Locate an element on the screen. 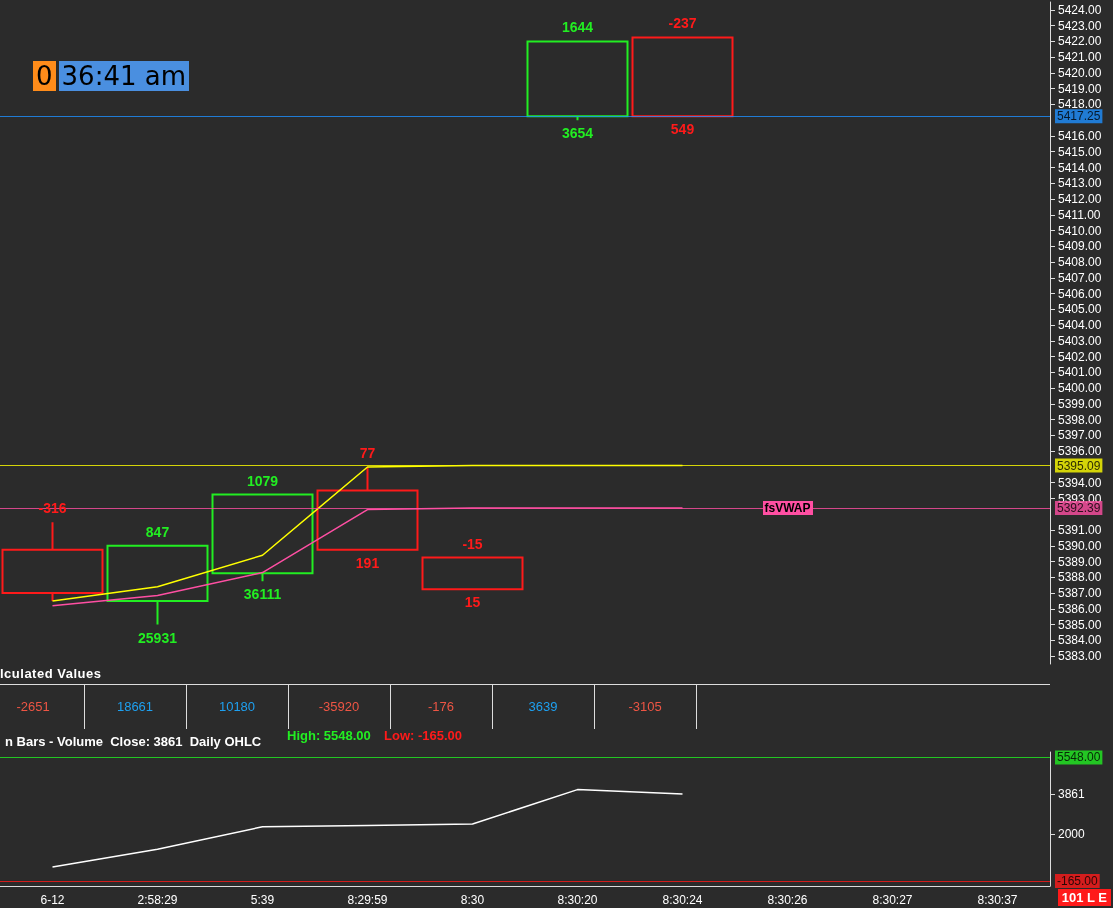 The image size is (1113, 908). y-tick-label: 5384.00 is located at coordinates (1080, 640).